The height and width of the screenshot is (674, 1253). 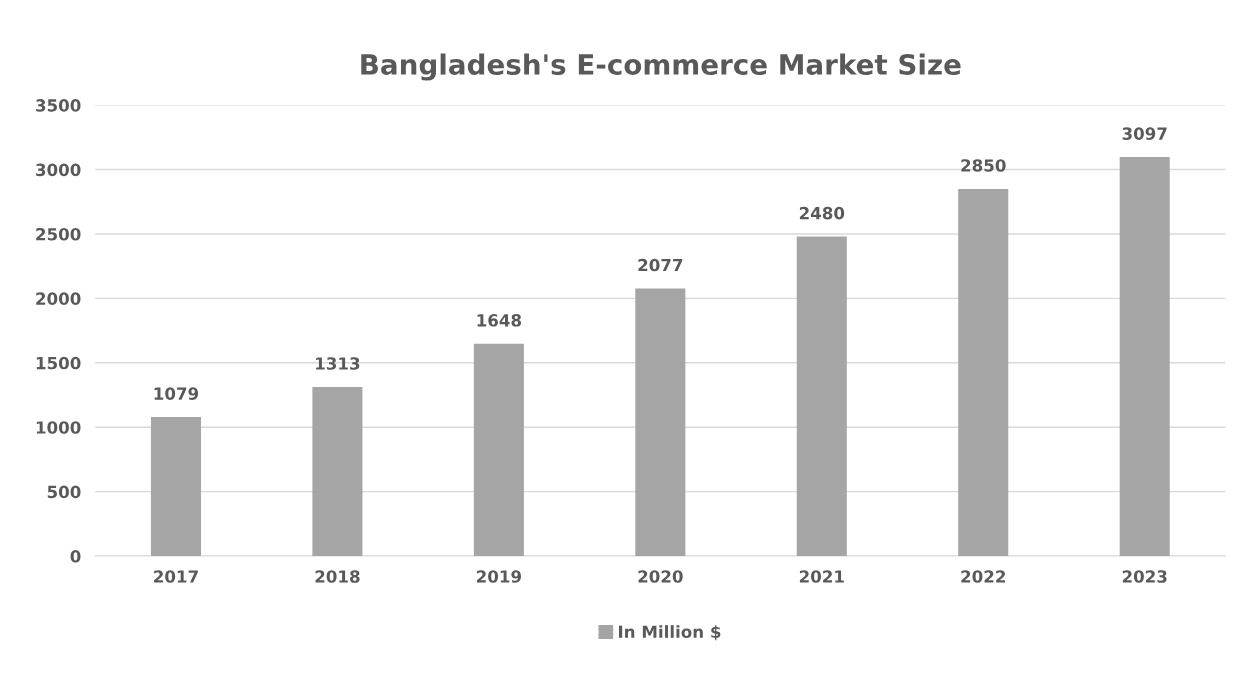 I want to click on data-label: 2480, so click(x=822, y=213).